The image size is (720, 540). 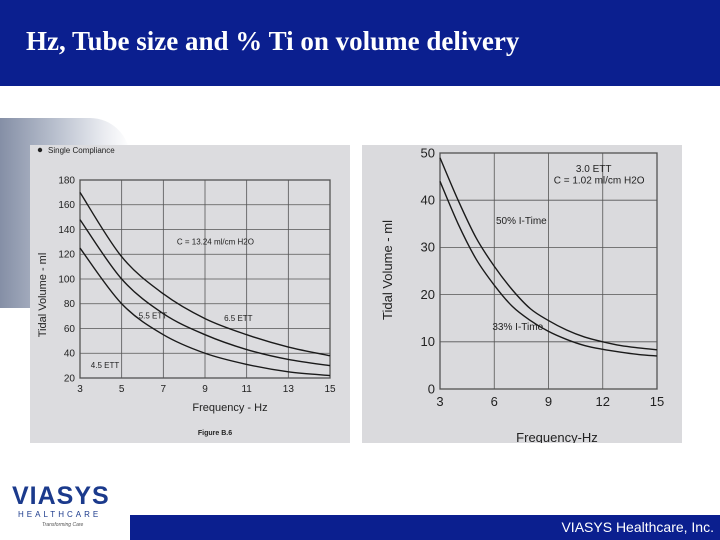 I want to click on annotation-label: 6.5 ETT, so click(x=238, y=318).